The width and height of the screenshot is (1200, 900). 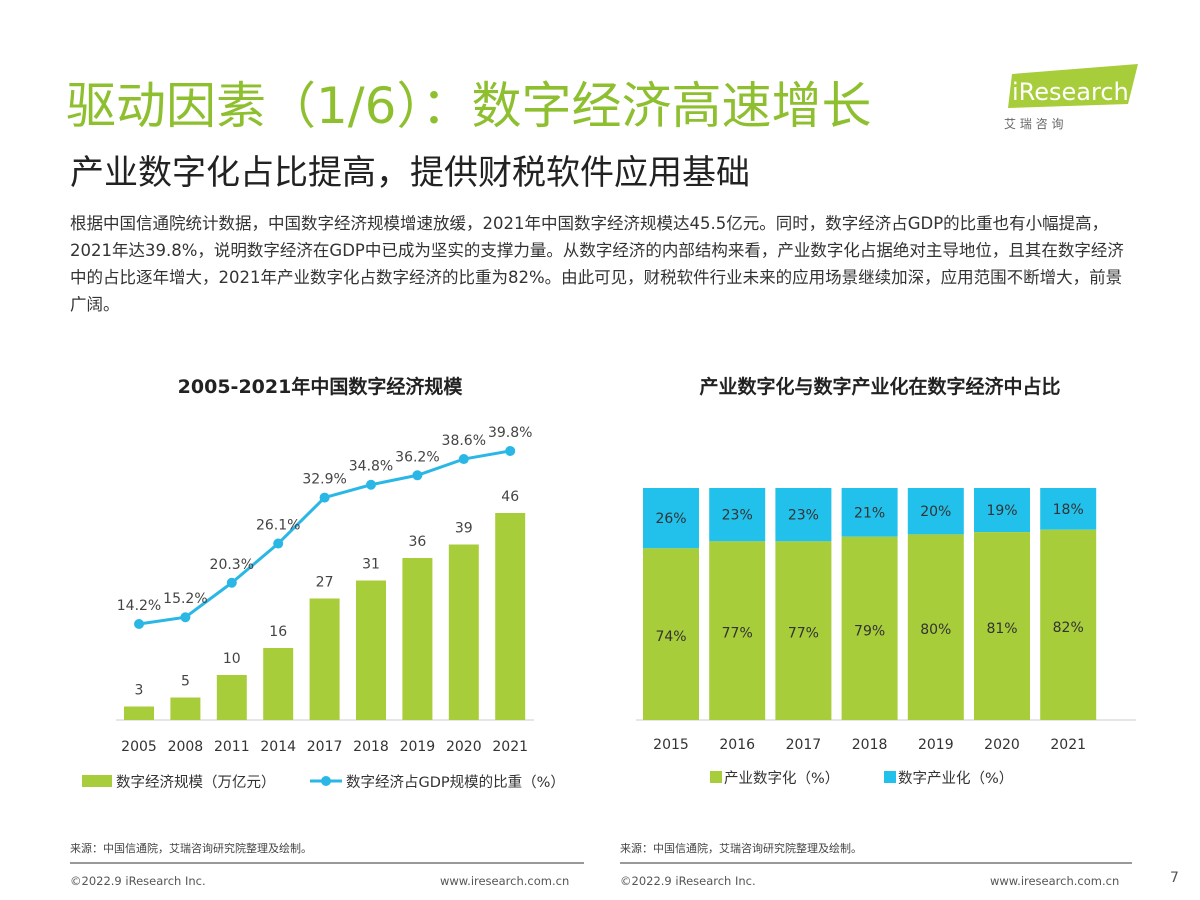 What do you see at coordinates (139, 691) in the screenshot?
I see `bar-label: 3` at bounding box center [139, 691].